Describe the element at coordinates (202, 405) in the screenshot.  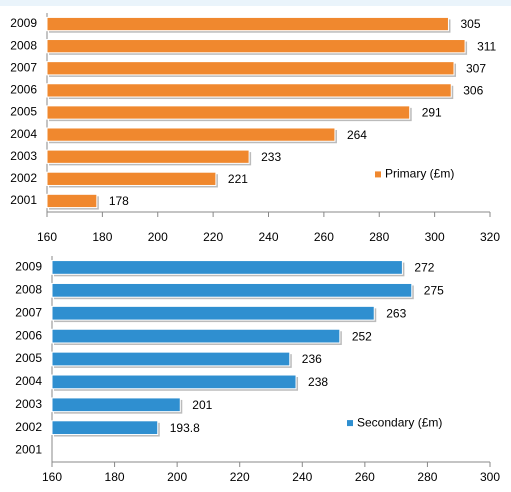
I see `data-label: 201` at that location.